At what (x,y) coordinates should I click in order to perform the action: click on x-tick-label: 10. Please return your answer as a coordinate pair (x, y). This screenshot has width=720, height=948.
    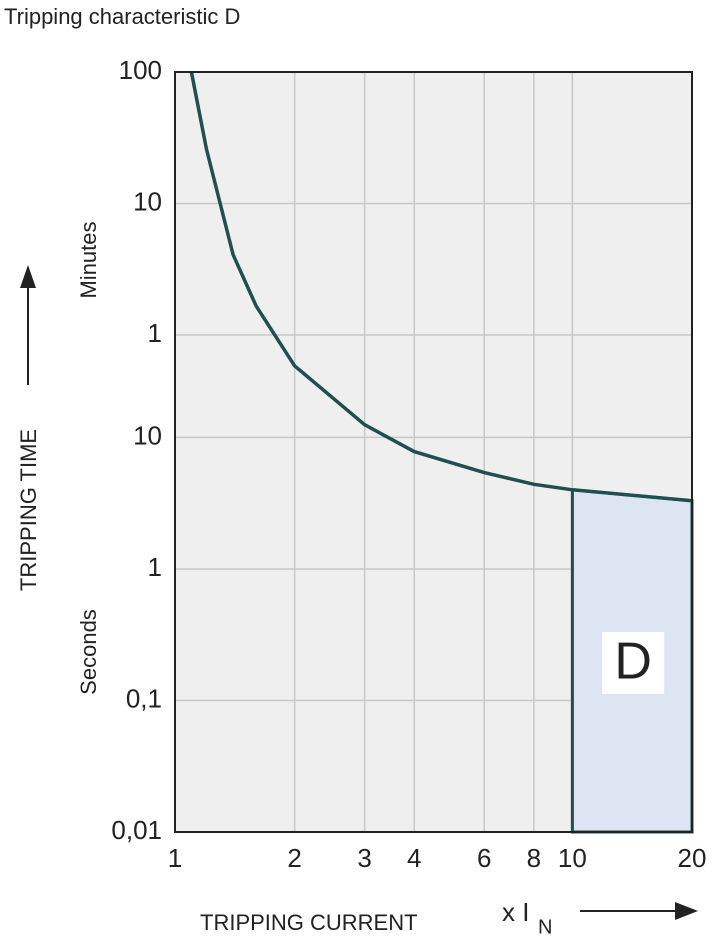
    Looking at the image, I should click on (572, 858).